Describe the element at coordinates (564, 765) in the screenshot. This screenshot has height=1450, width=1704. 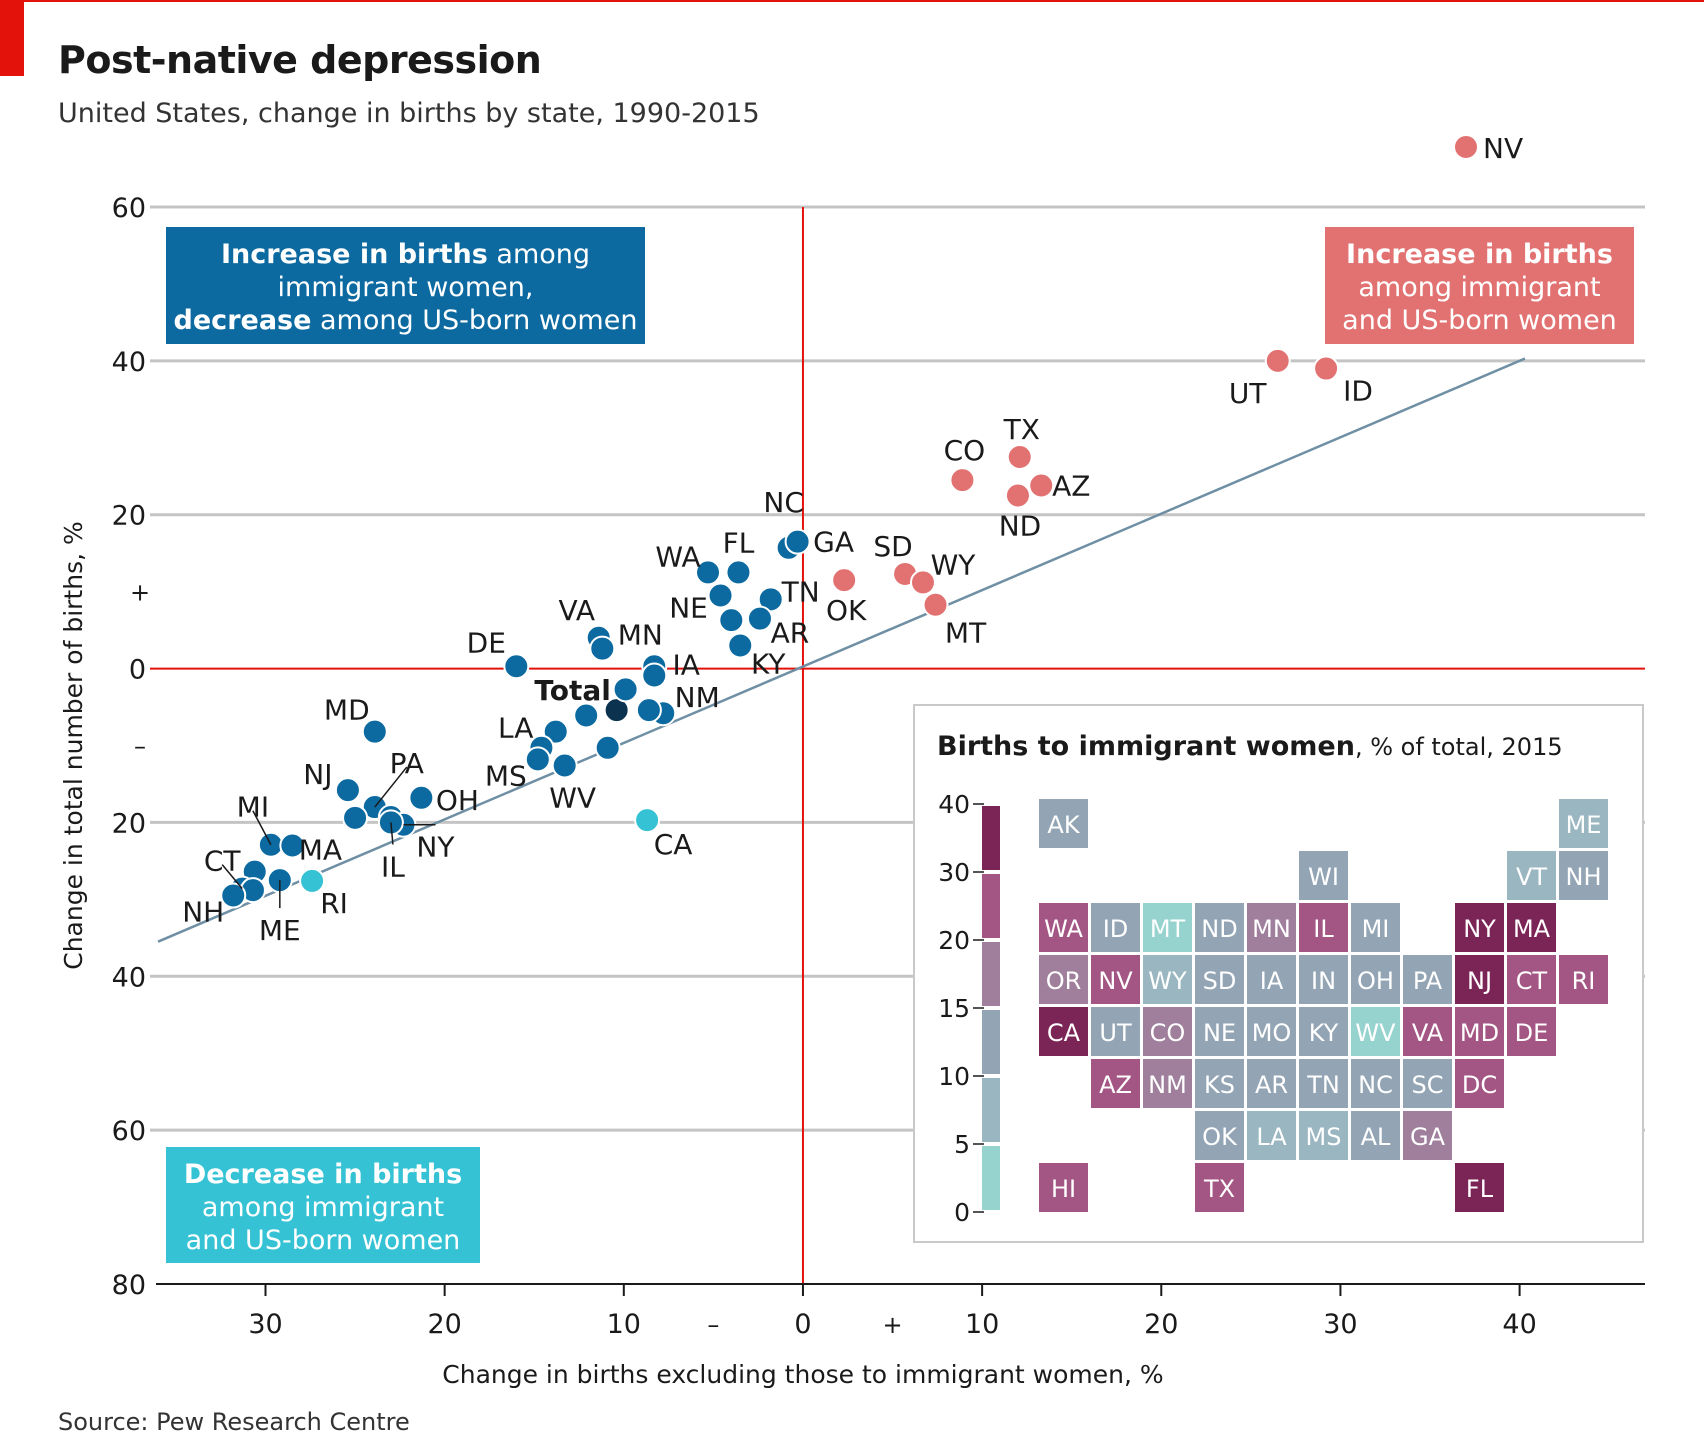
I see `point-wv` at that location.